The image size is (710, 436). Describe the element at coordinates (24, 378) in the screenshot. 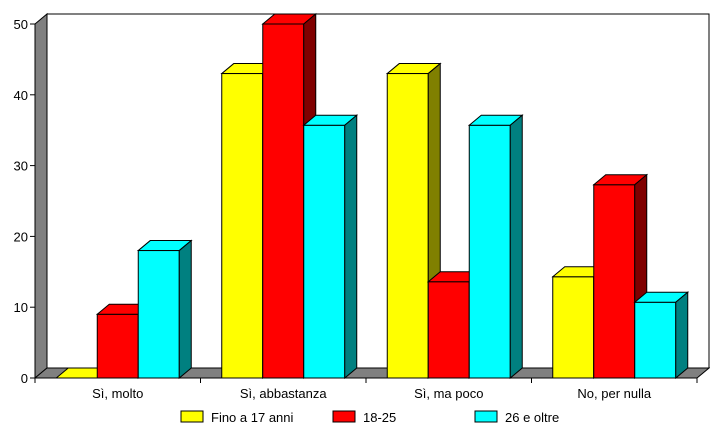

I see `y-tick-label: 0` at that location.